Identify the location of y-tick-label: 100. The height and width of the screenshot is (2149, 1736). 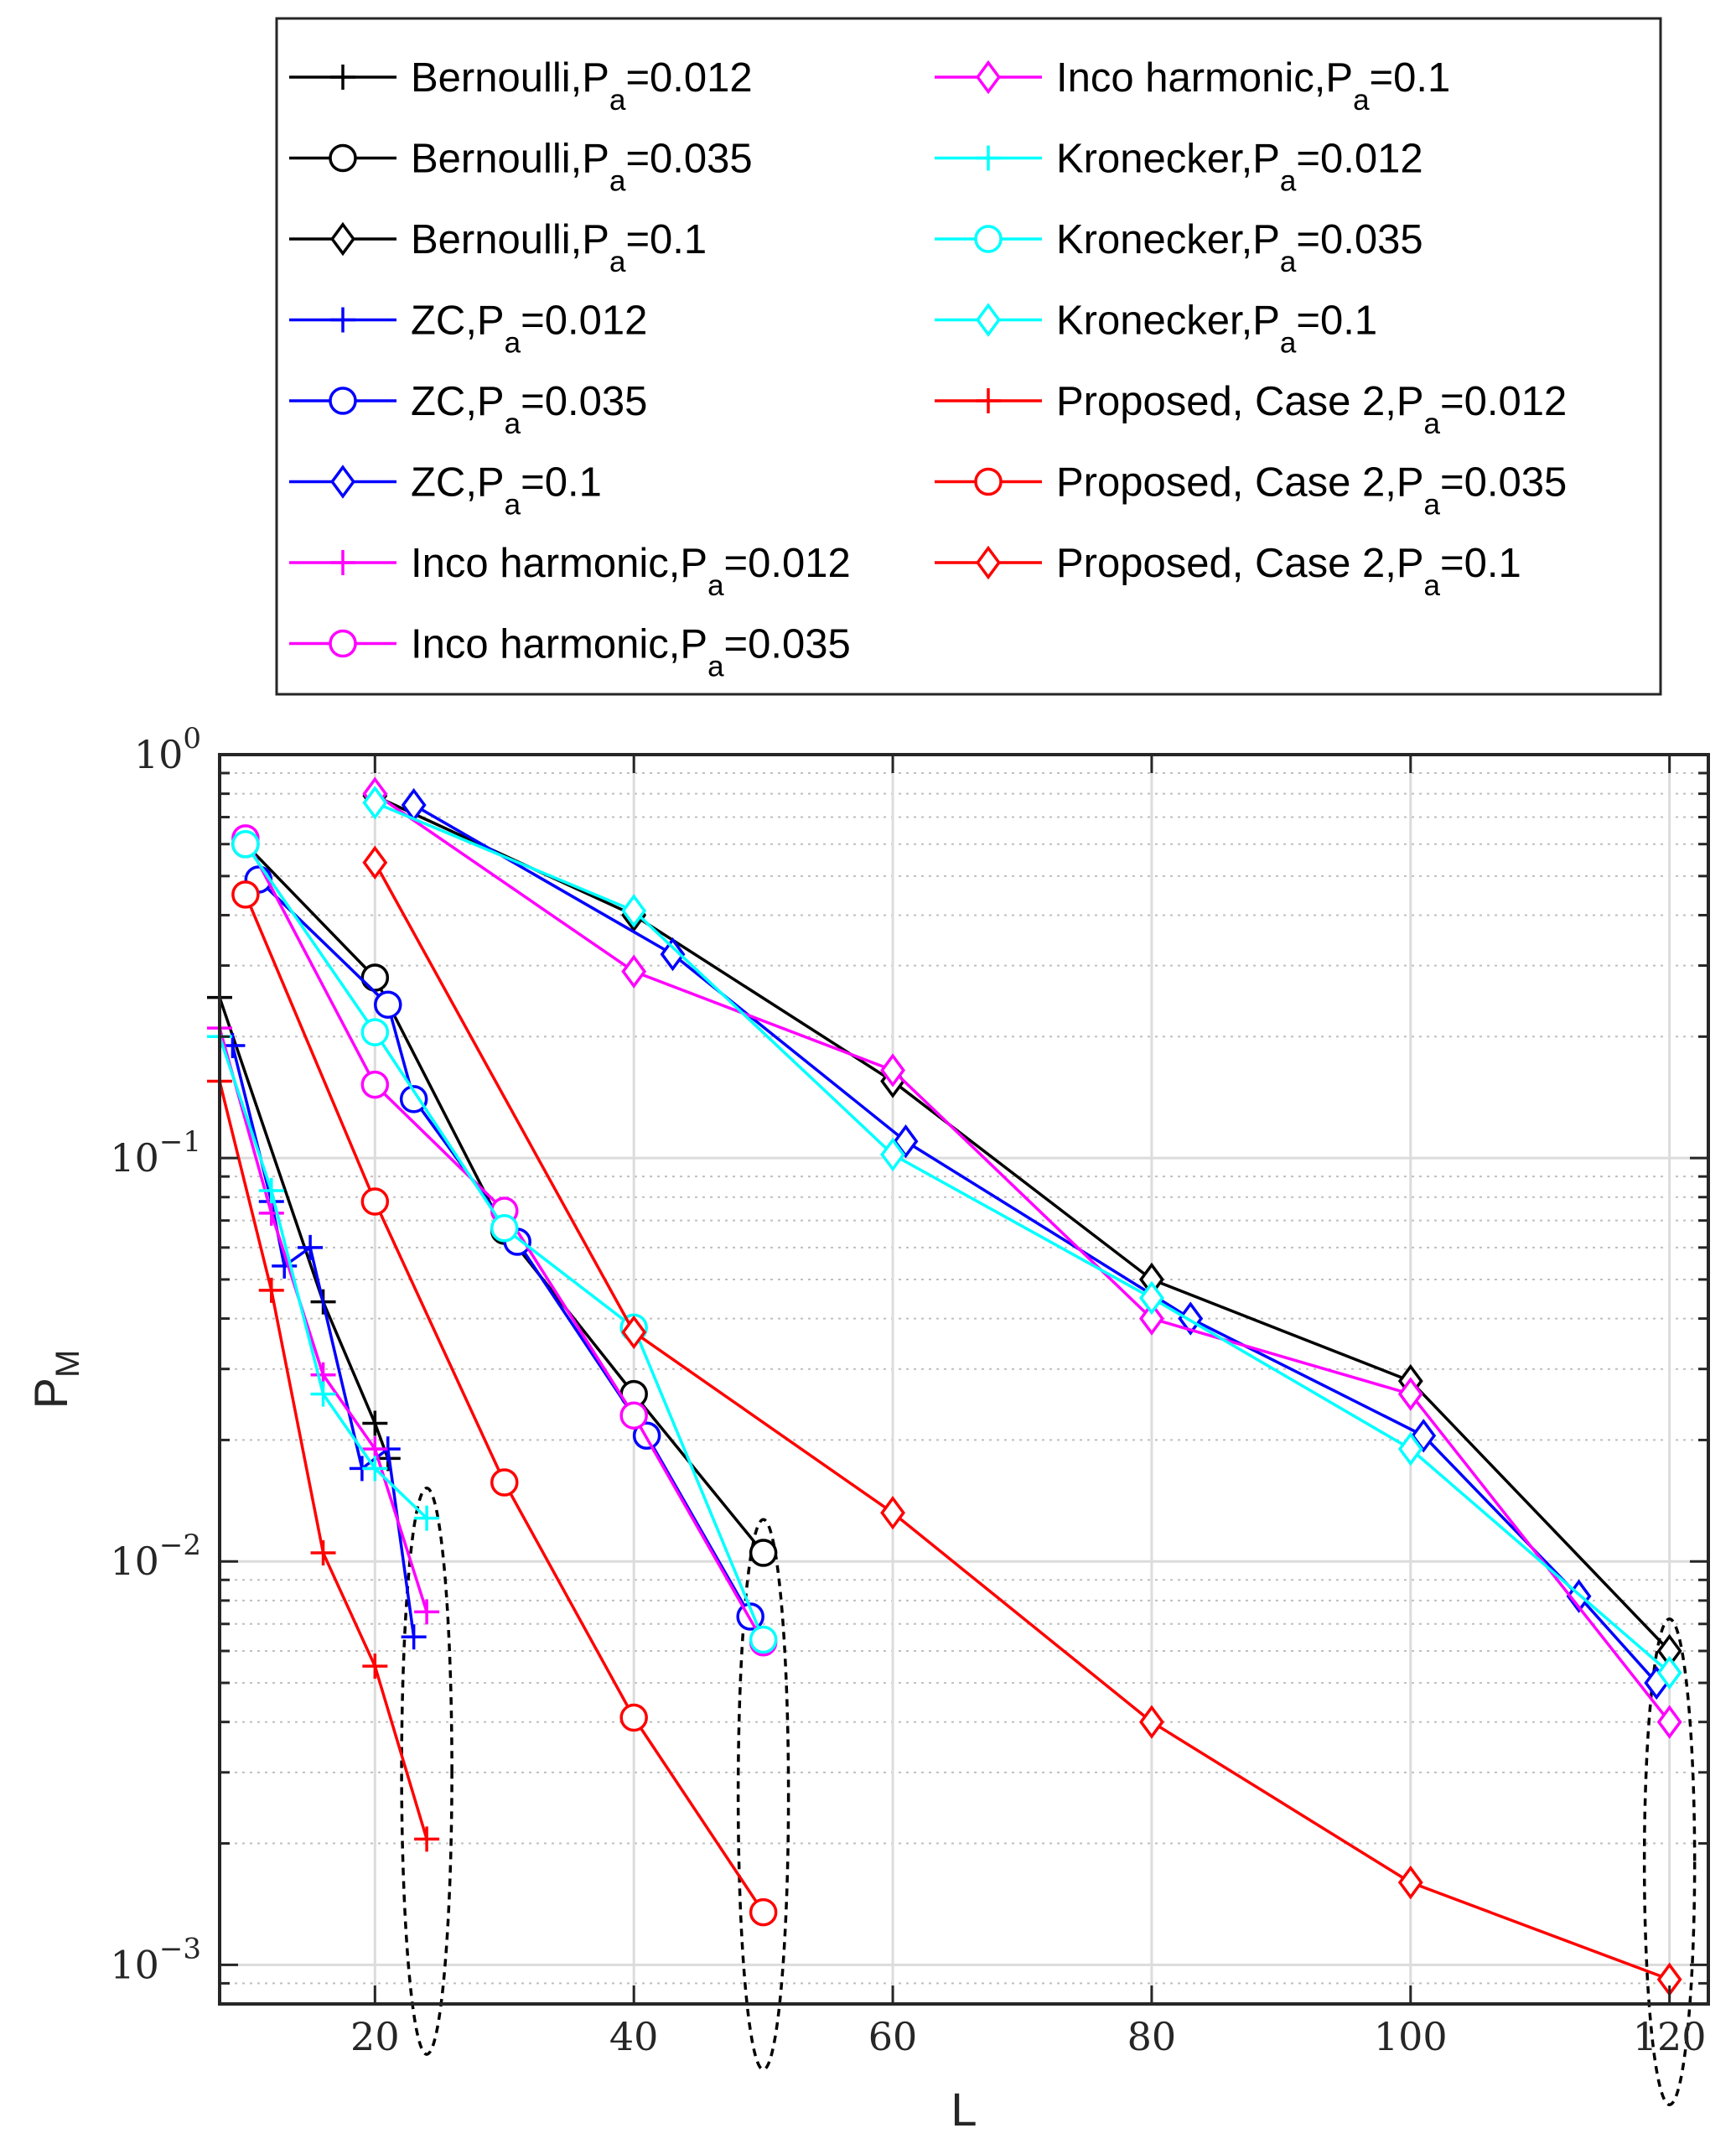
(167, 749).